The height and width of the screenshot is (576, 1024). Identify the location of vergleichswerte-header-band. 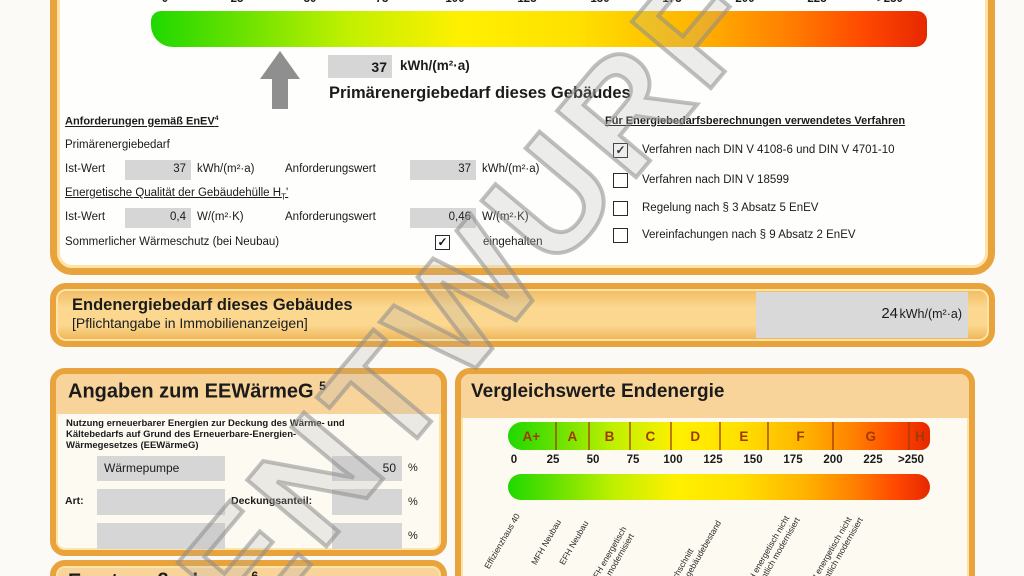
(715, 396).